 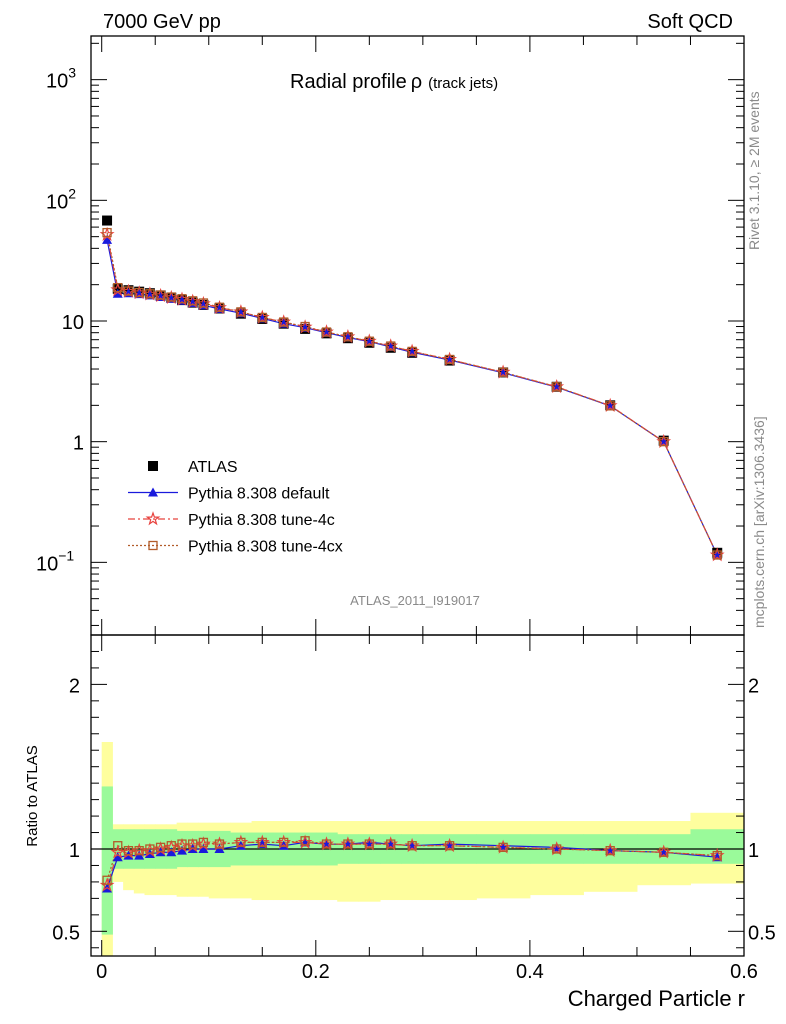 What do you see at coordinates (61, 199) in the screenshot?
I see `y-tick-label: 10²` at bounding box center [61, 199].